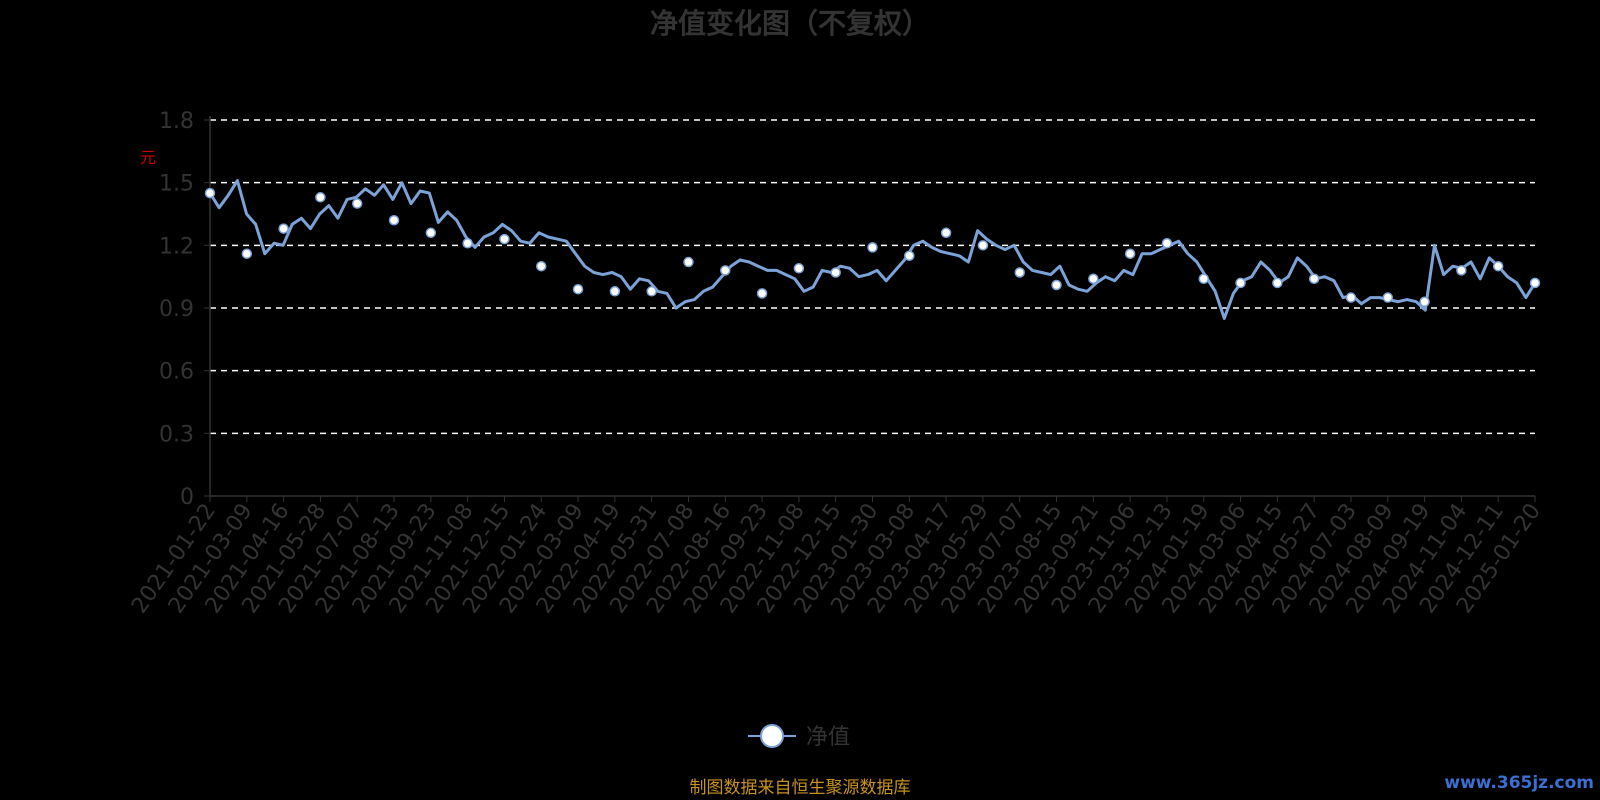 The image size is (1600, 800). Describe the element at coordinates (176, 434) in the screenshot. I see `y-tick-label: 0.3` at that location.